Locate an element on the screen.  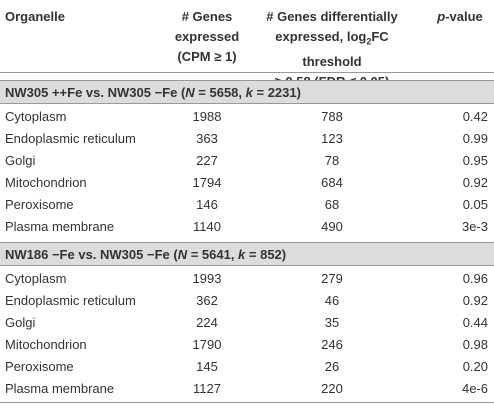
text: = 2231) is located at coordinates (276, 92).